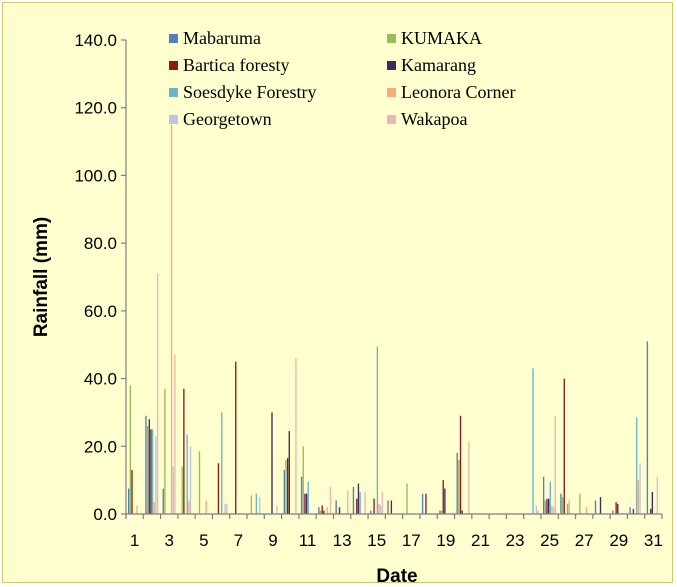  I want to click on x-tick-label: 25, so click(549, 540).